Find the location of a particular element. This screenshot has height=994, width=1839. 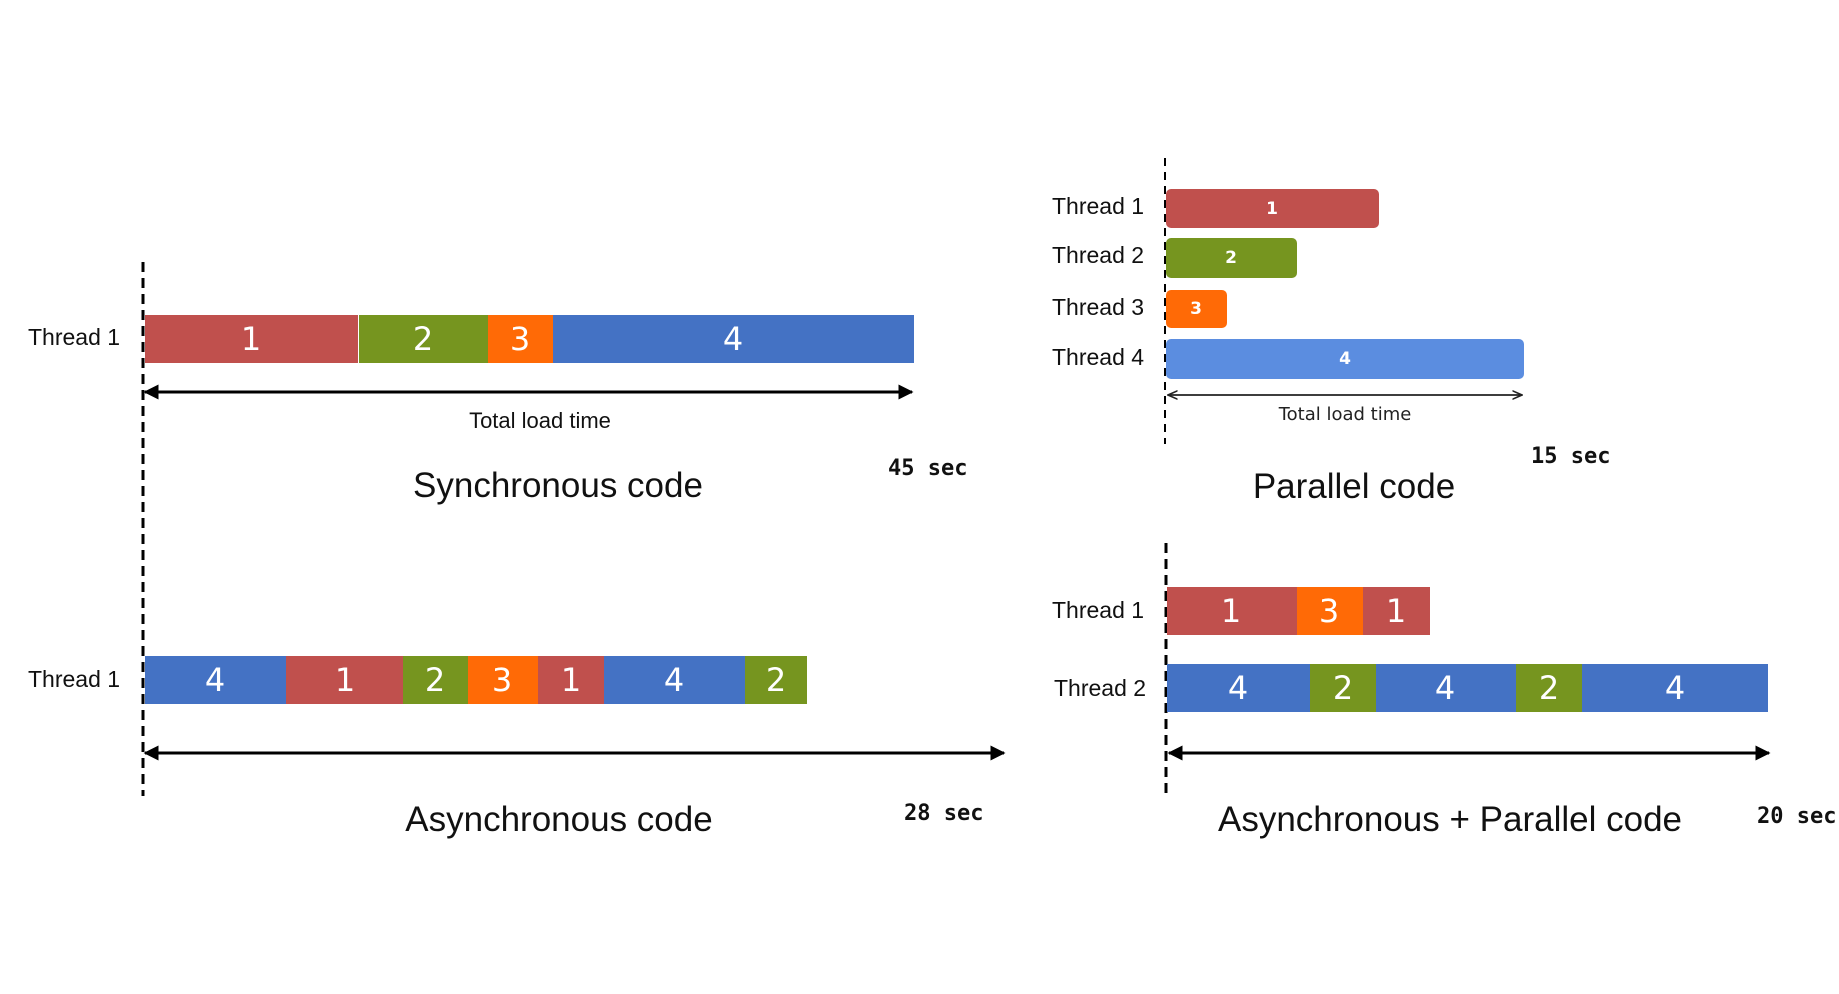

thread-label: Thread 3 is located at coordinates (1098, 307).